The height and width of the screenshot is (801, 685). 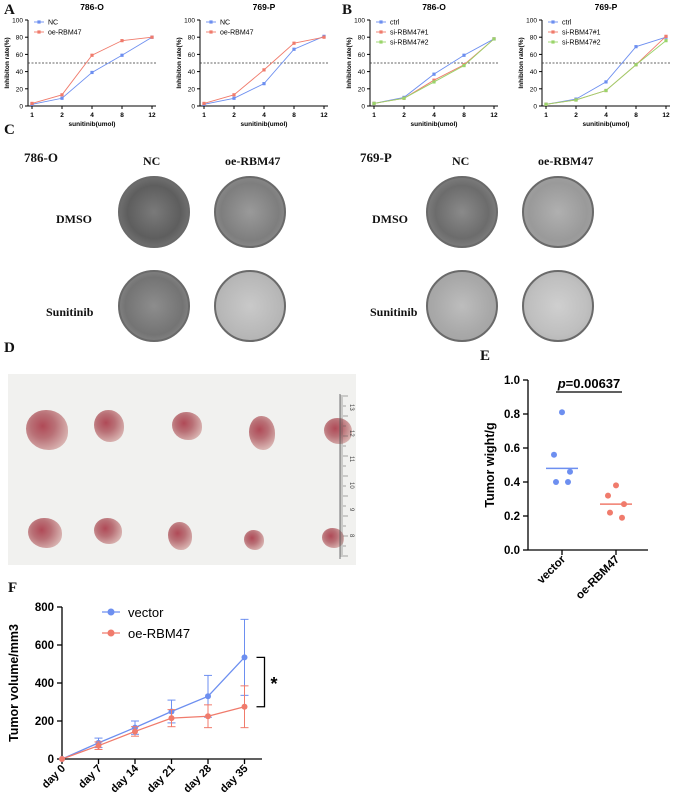 What do you see at coordinates (462, 306) in the screenshot?
I see `colony-dish-769p-nc-sunitinib` at bounding box center [462, 306].